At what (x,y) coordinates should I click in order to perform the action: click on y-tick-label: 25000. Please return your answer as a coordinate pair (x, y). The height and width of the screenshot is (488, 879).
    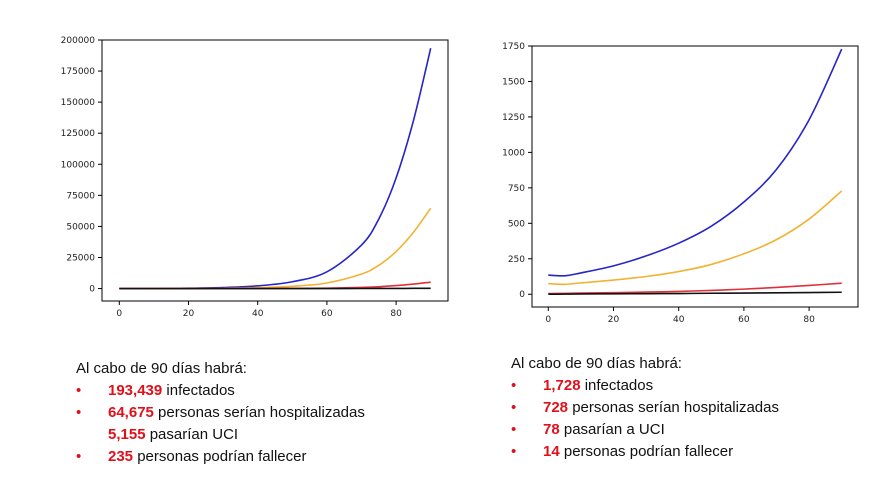
    Looking at the image, I should click on (80, 259).